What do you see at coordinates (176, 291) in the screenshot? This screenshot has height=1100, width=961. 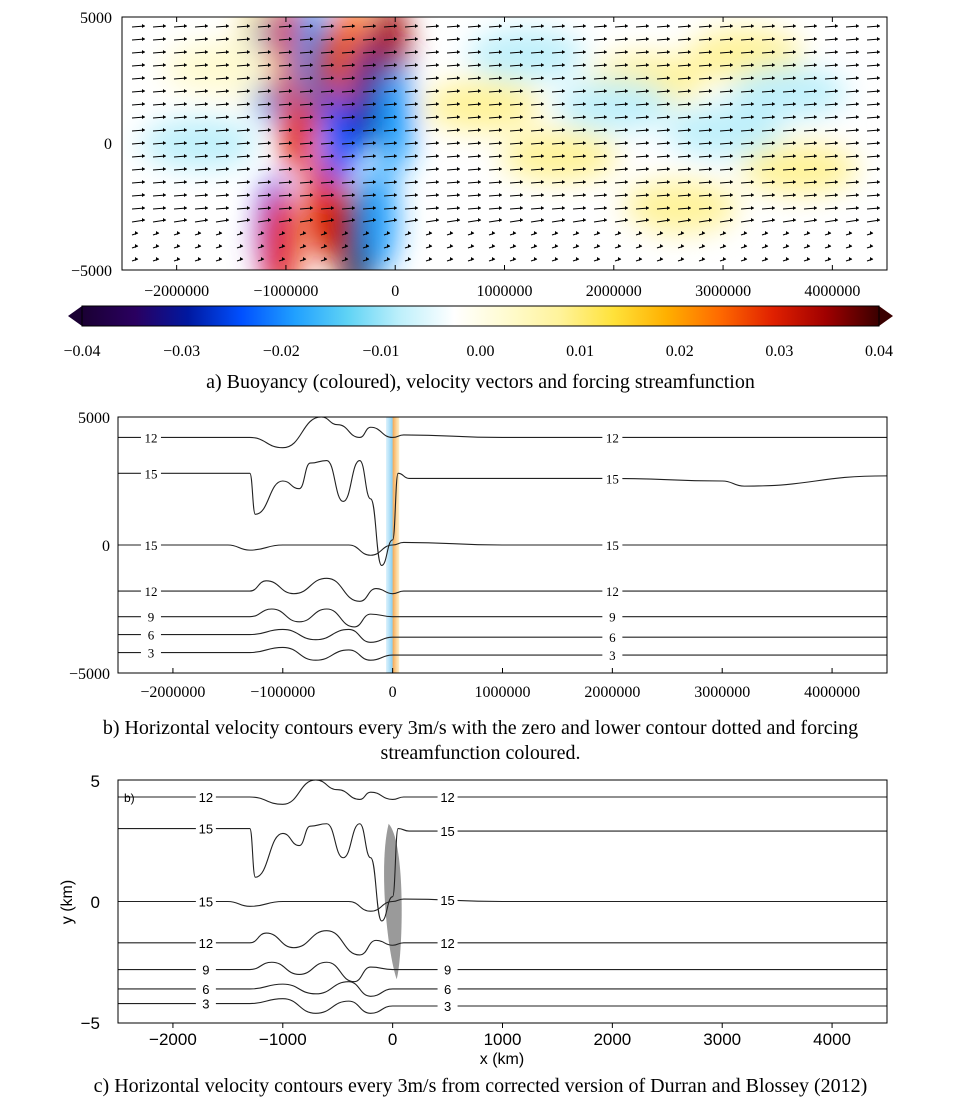 I see `panel-a-xtick-label: −2000000` at bounding box center [176, 291].